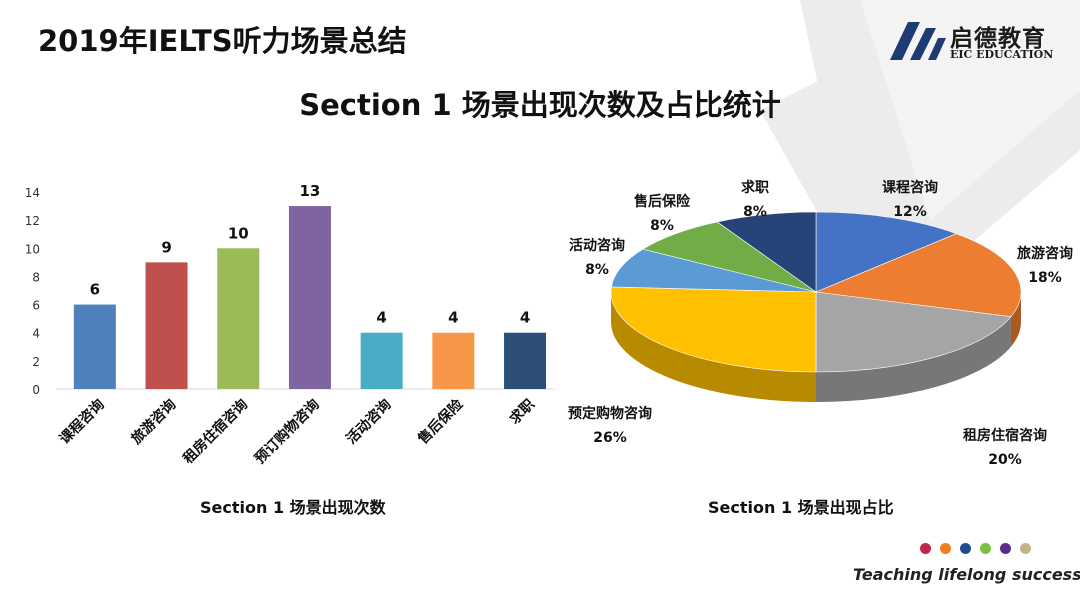 This screenshot has width=1080, height=608. What do you see at coordinates (540, 105) in the screenshot?
I see `chart-headline: Section 1 场景出现次数及占比统计` at bounding box center [540, 105].